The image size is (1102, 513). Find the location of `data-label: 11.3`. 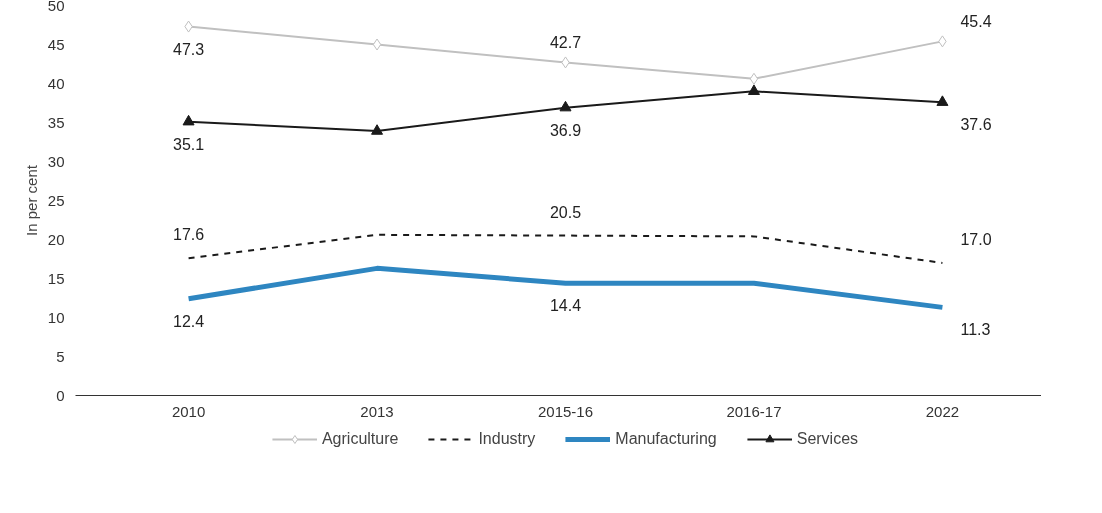

data-label: 11.3 is located at coordinates (975, 330).